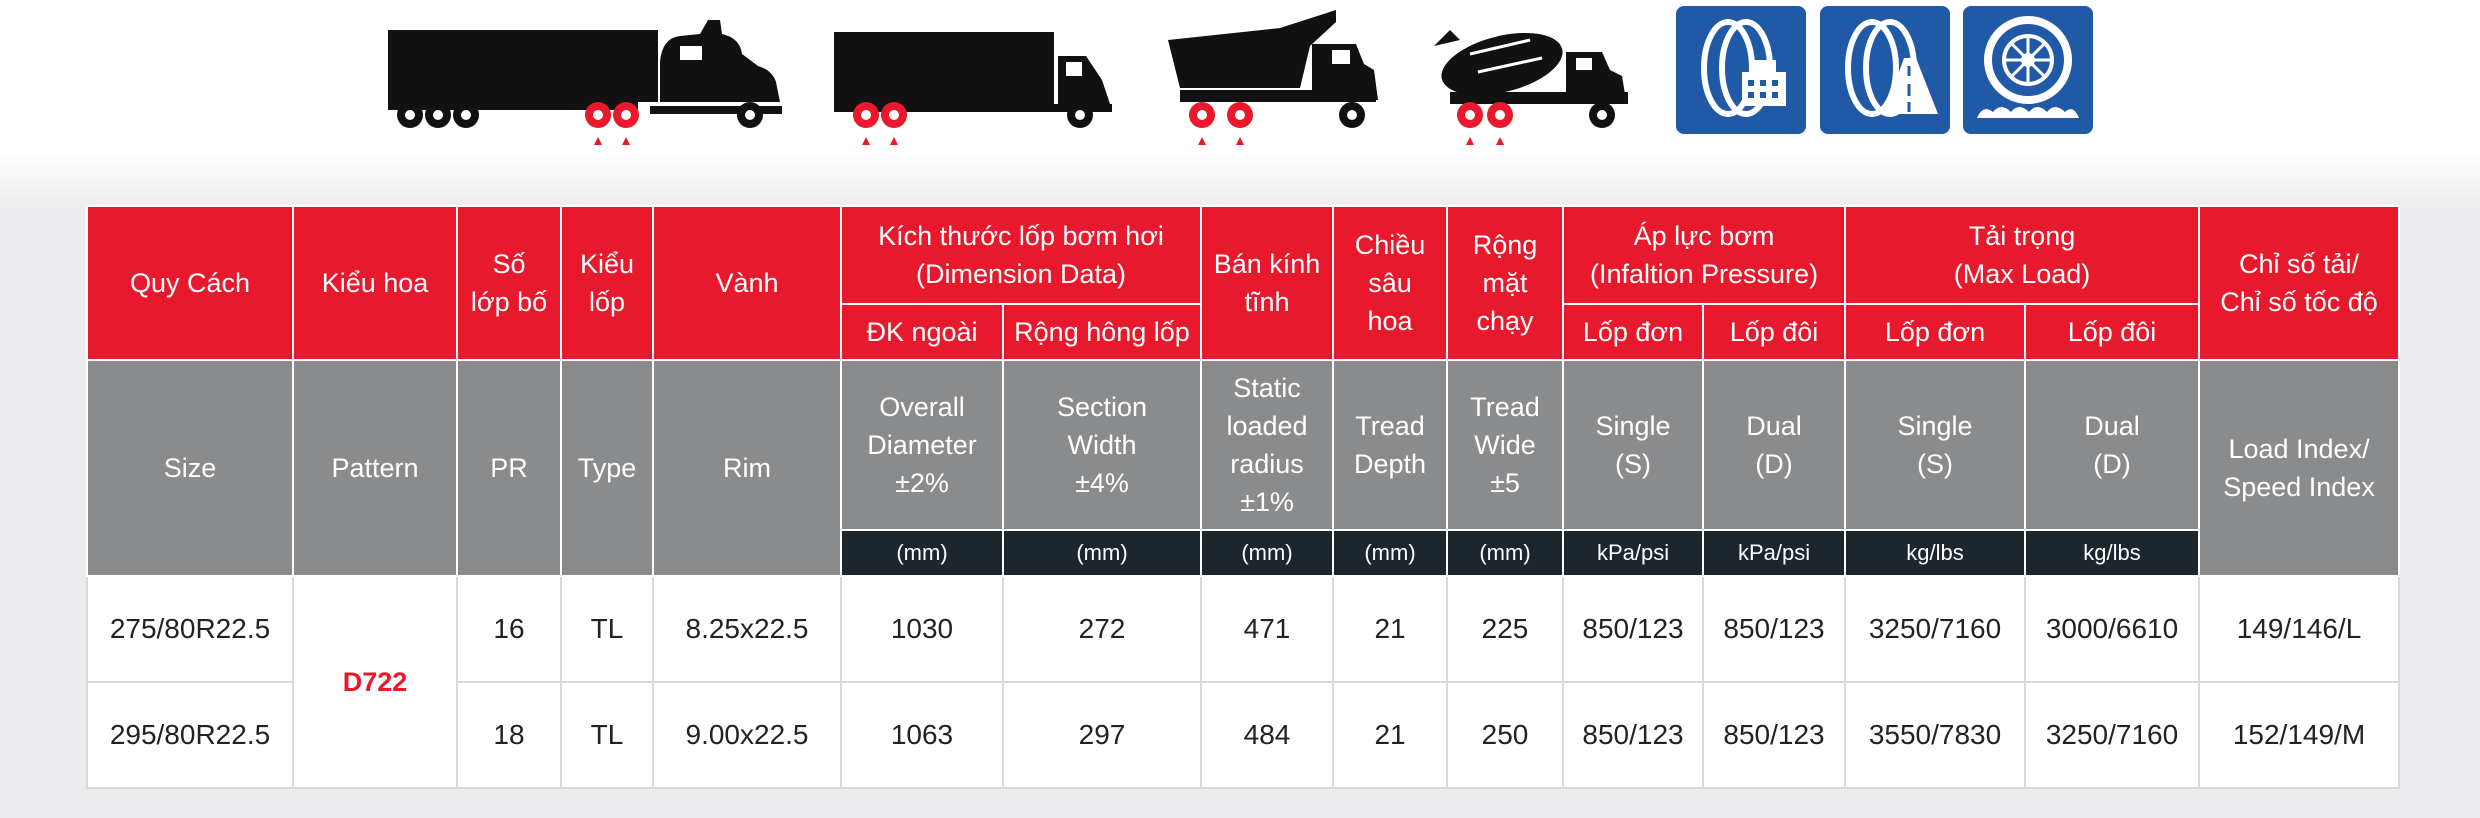 The height and width of the screenshot is (818, 2480). What do you see at coordinates (509, 629) in the screenshot?
I see `cell-pr: 16` at bounding box center [509, 629].